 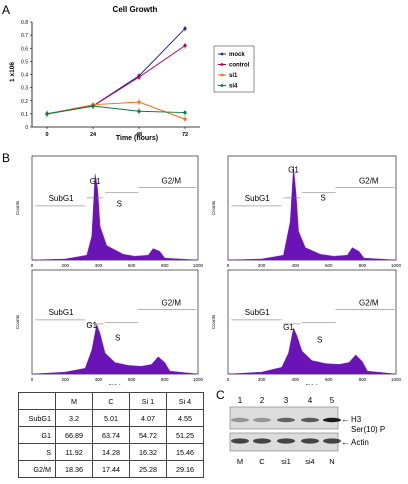 I want to click on table-row: SubG1 3.2 5.01 4.07 4.55, so click(x=111, y=418).